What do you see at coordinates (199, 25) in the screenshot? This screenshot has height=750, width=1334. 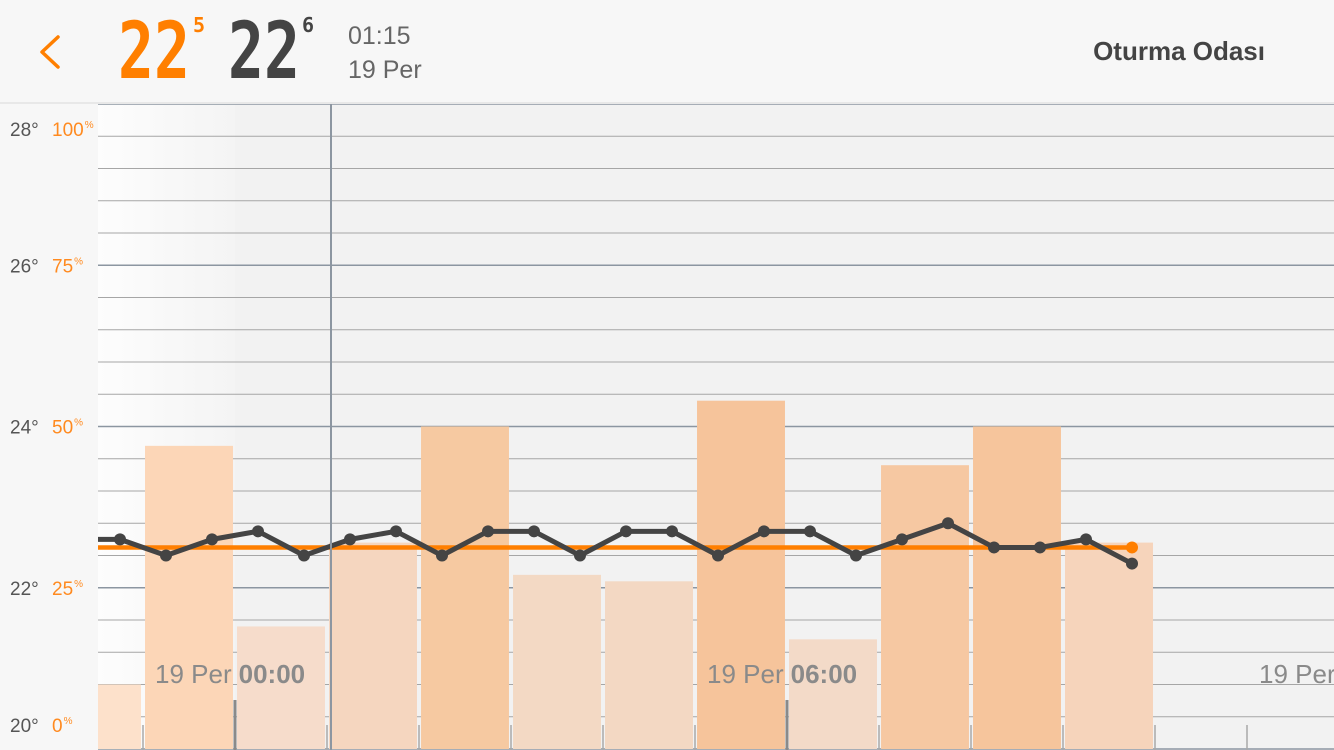 I see `current-temp-decimal: 5` at bounding box center [199, 25].